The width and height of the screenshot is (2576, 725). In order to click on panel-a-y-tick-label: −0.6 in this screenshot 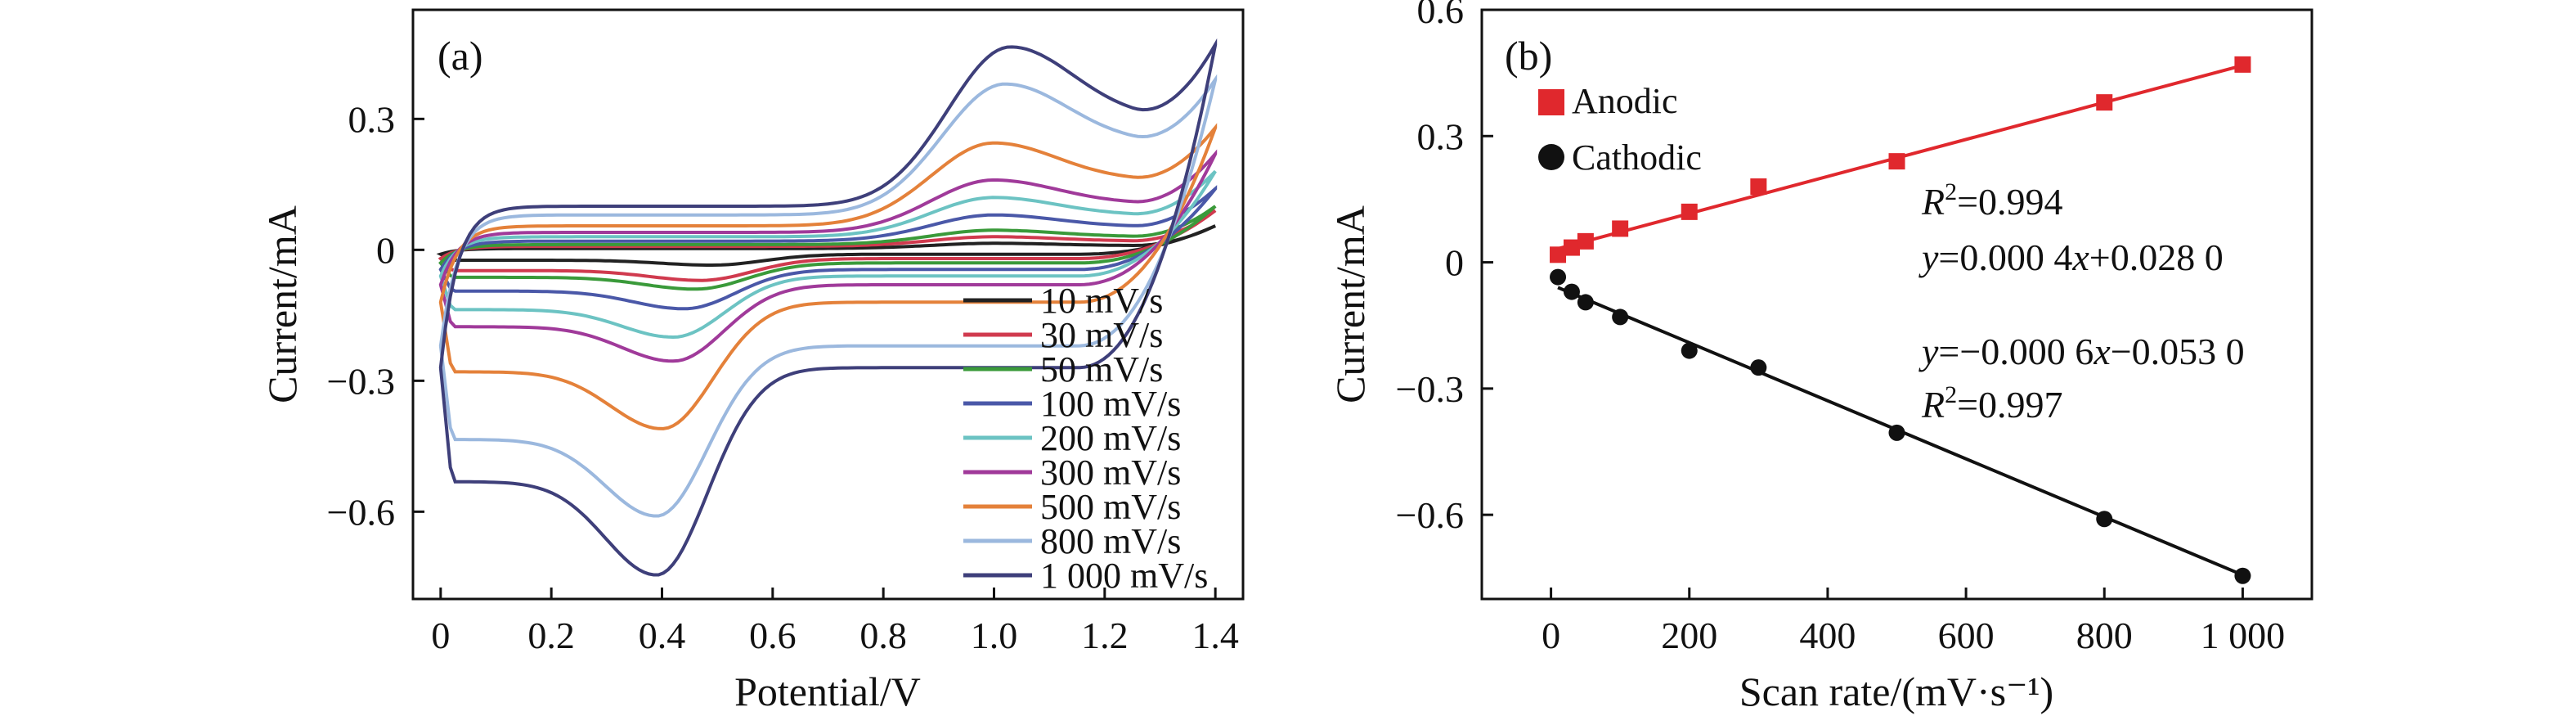, I will do `click(361, 512)`.